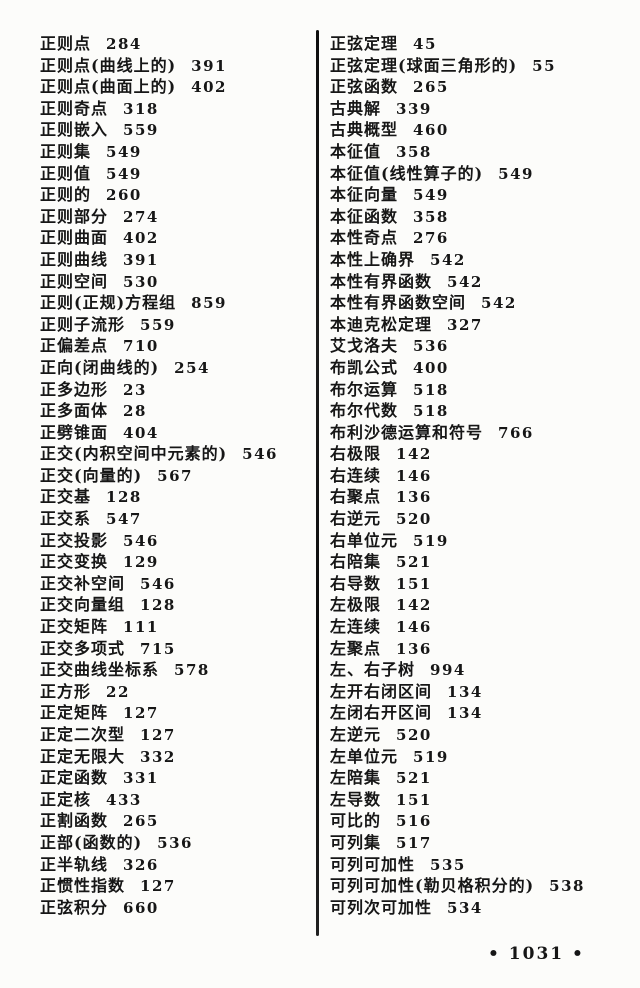 This screenshot has height=988, width=640. Describe the element at coordinates (356, 627) in the screenshot. I see `entry-term: 左连续` at that location.